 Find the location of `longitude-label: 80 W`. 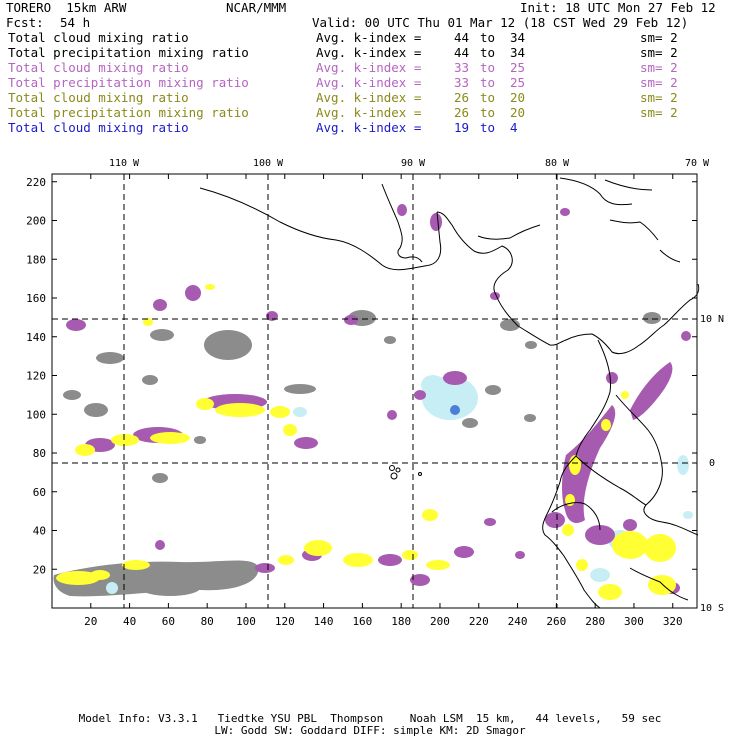

longitude-label: 80 W is located at coordinates (557, 163).